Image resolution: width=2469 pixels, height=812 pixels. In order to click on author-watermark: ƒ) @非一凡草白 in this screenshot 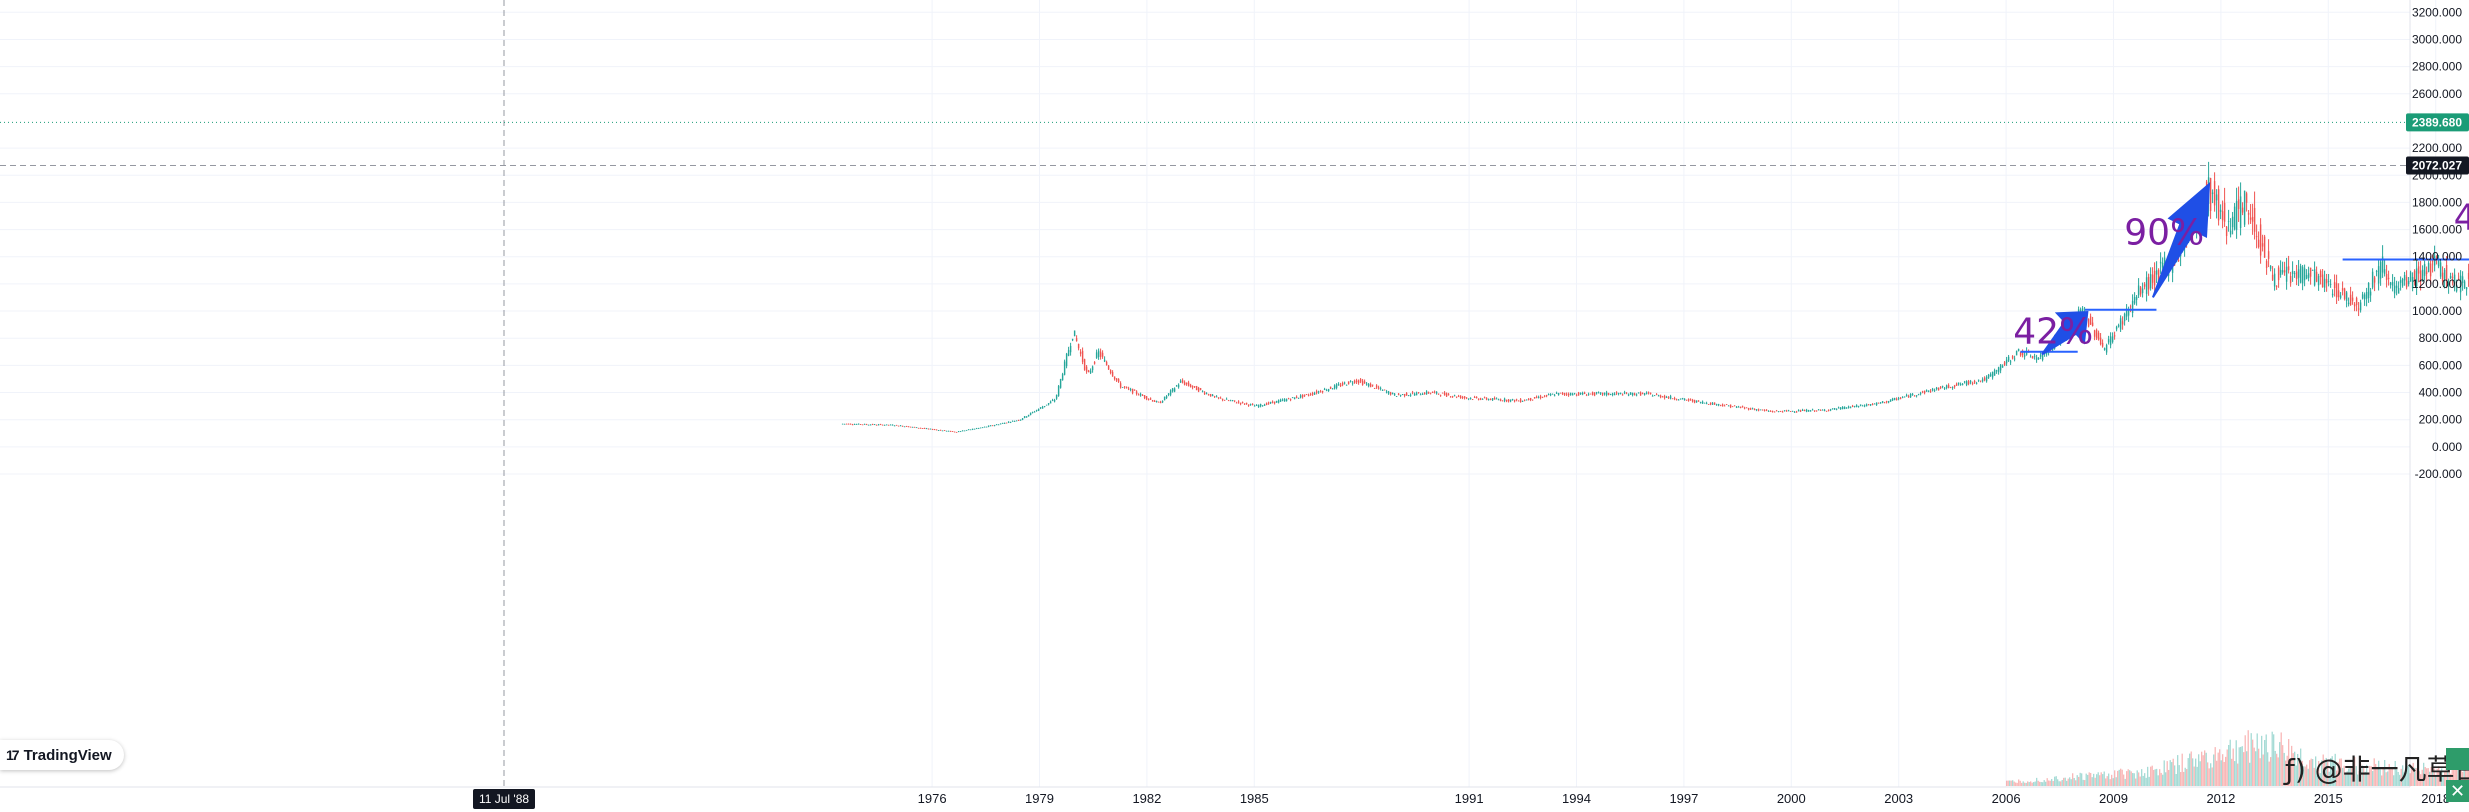, I will do `click(2377, 769)`.